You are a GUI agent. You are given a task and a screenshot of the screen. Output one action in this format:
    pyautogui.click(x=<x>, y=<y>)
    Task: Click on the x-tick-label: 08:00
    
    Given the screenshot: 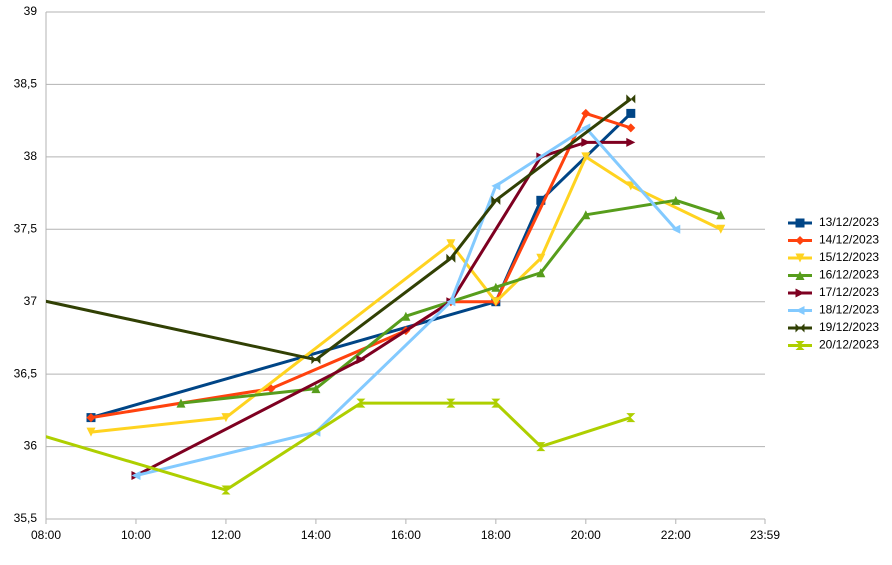 What is the action you would take?
    pyautogui.click(x=46, y=535)
    